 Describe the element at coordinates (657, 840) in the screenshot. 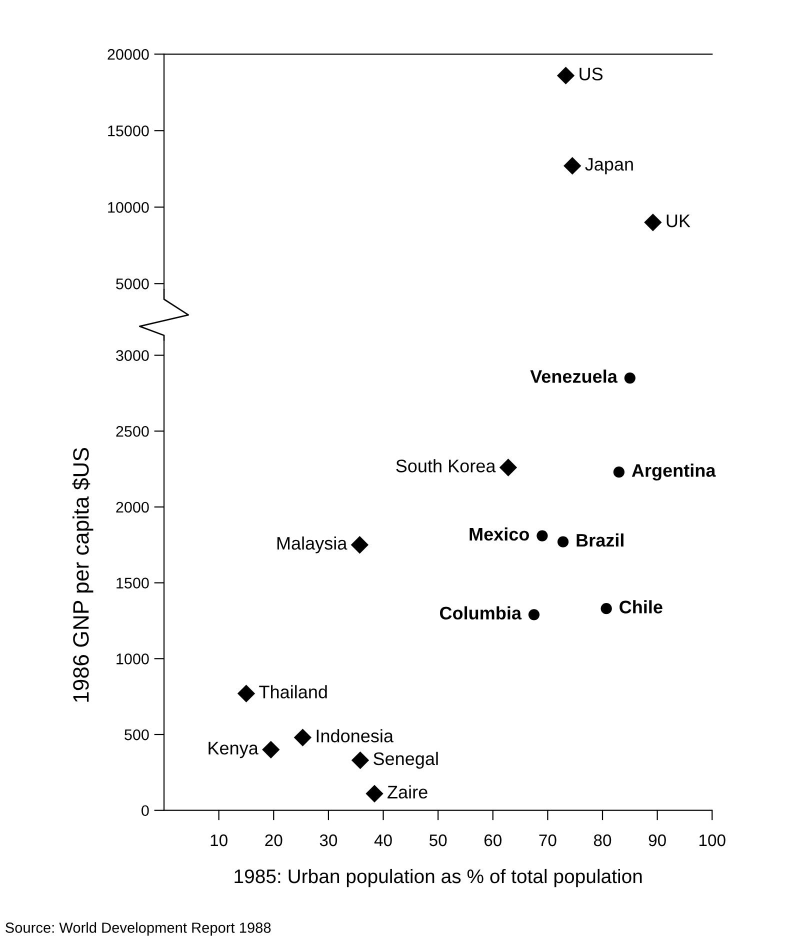

I see `x-tick-label: 90` at that location.